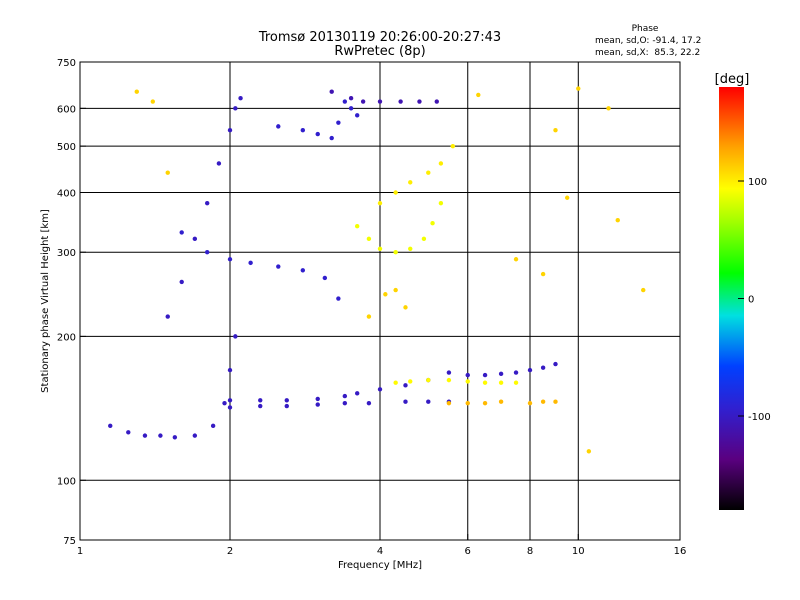 The height and width of the screenshot is (600, 800). What do you see at coordinates (66, 147) in the screenshot?
I see `y-tick-label: 500` at bounding box center [66, 147].